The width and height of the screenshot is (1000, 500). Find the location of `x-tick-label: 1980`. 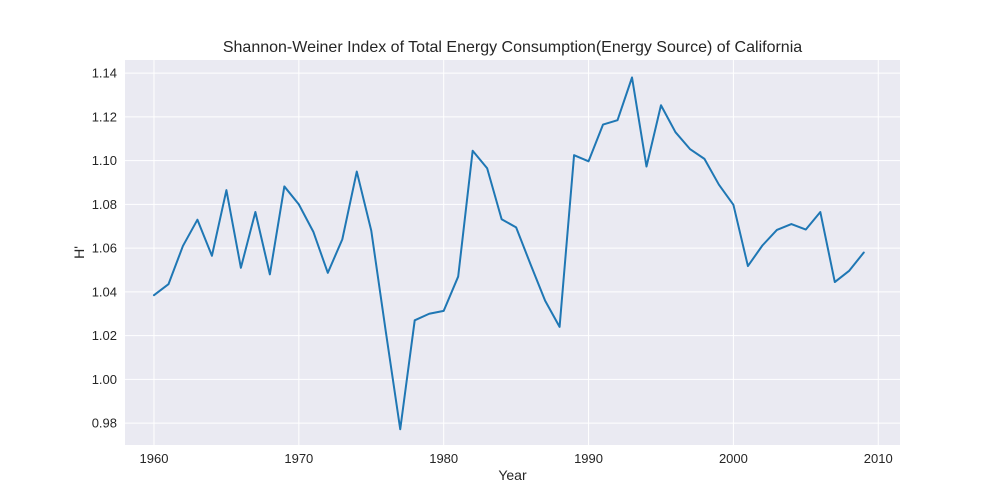

x-tick-label: 1980 is located at coordinates (443, 458).